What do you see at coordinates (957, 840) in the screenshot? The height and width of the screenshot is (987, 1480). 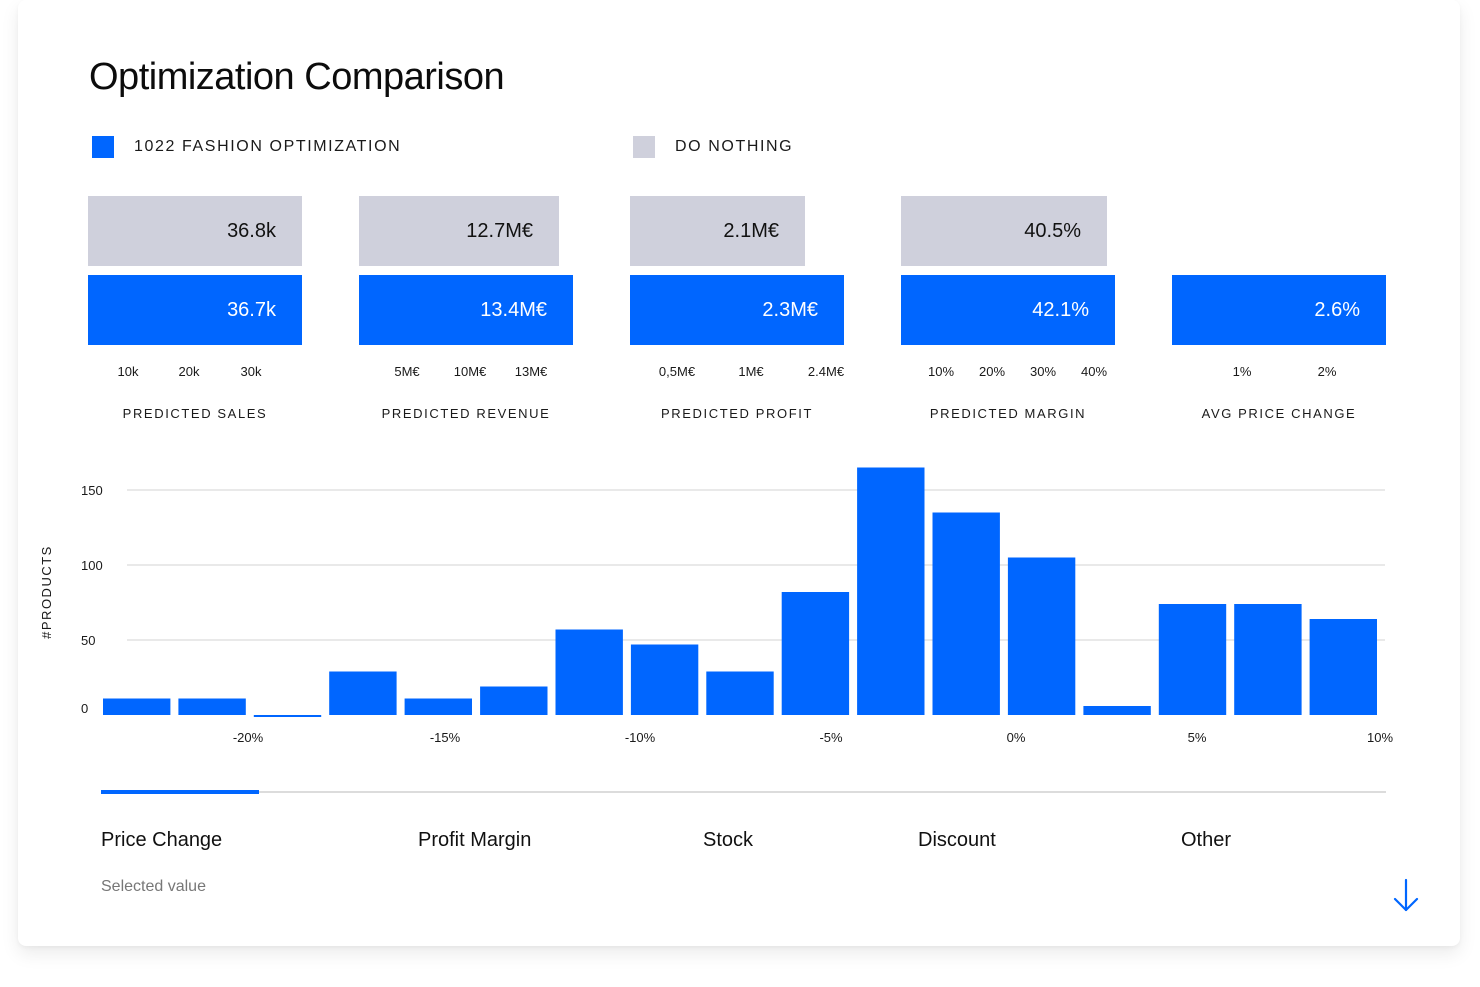 I see `tab-discount: Discount` at bounding box center [957, 840].